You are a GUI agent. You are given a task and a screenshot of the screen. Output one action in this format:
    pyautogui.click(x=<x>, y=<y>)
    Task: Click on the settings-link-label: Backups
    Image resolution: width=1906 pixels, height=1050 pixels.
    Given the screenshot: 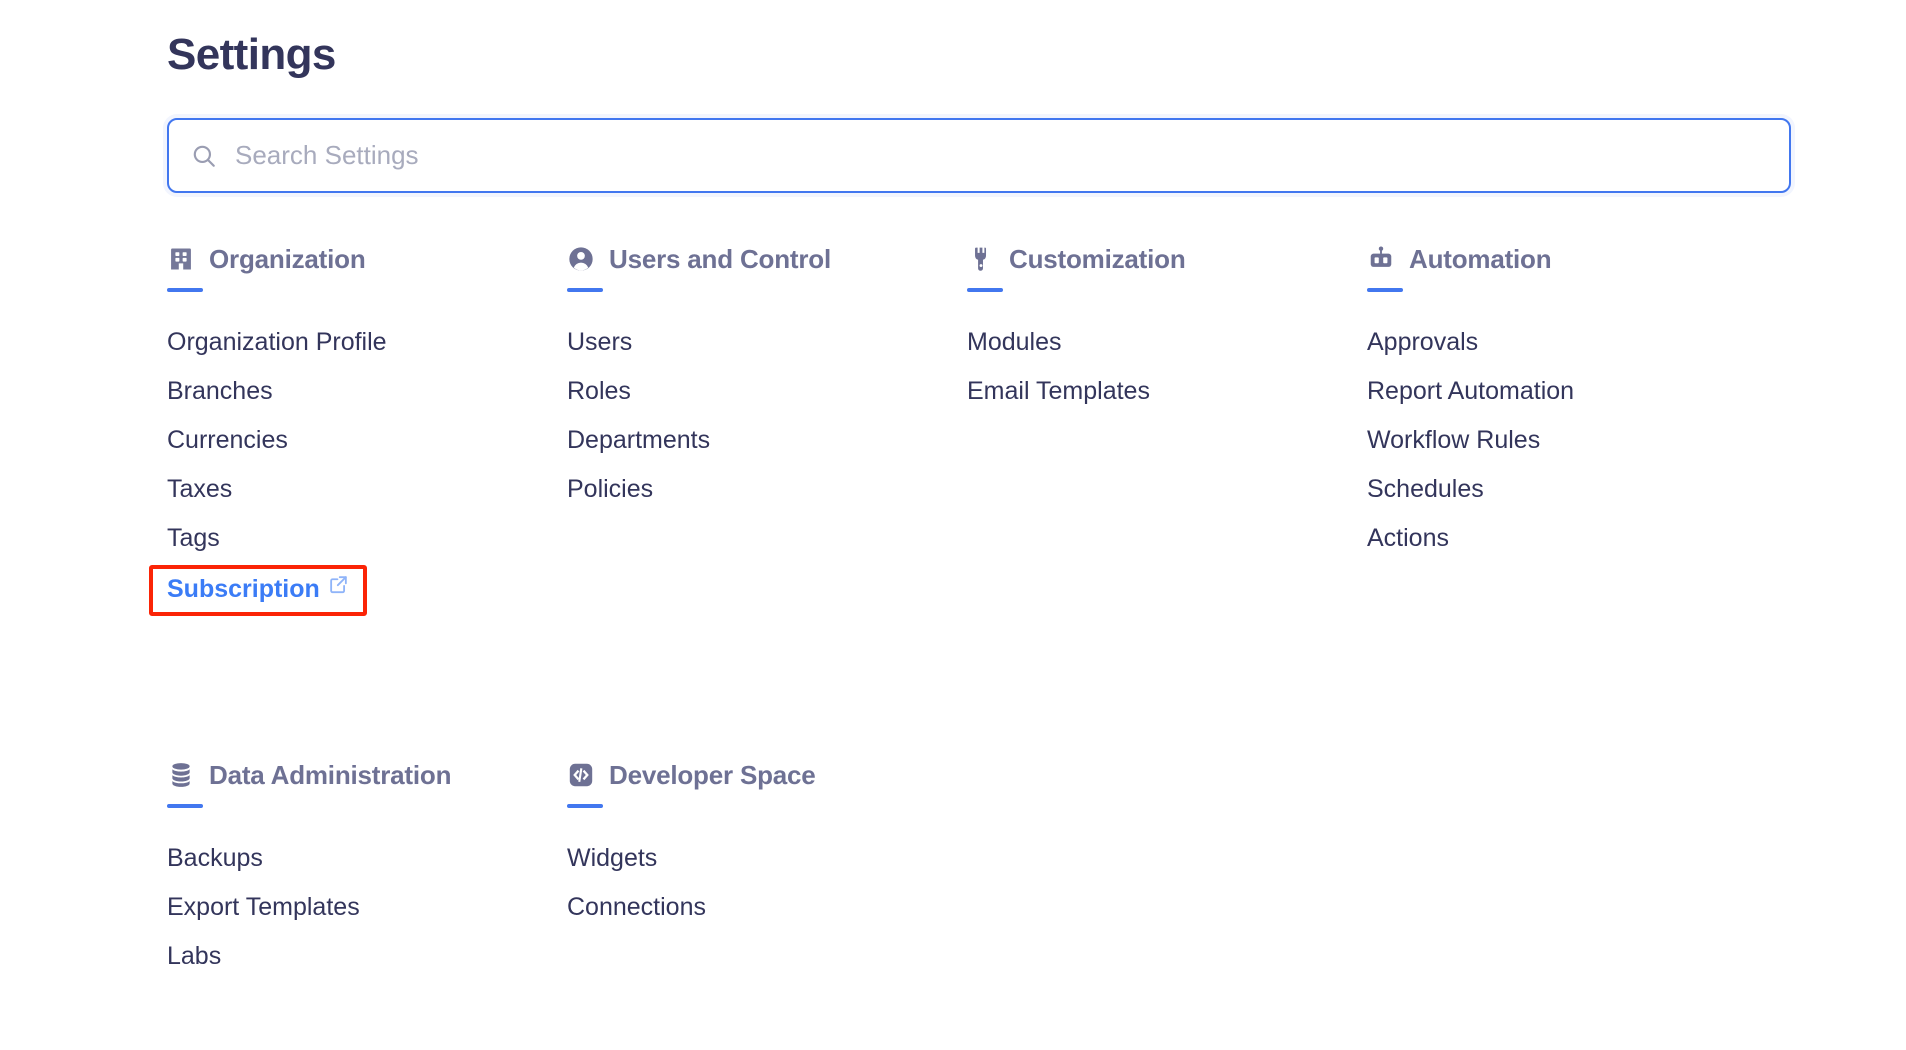 What is the action you would take?
    pyautogui.click(x=215, y=858)
    